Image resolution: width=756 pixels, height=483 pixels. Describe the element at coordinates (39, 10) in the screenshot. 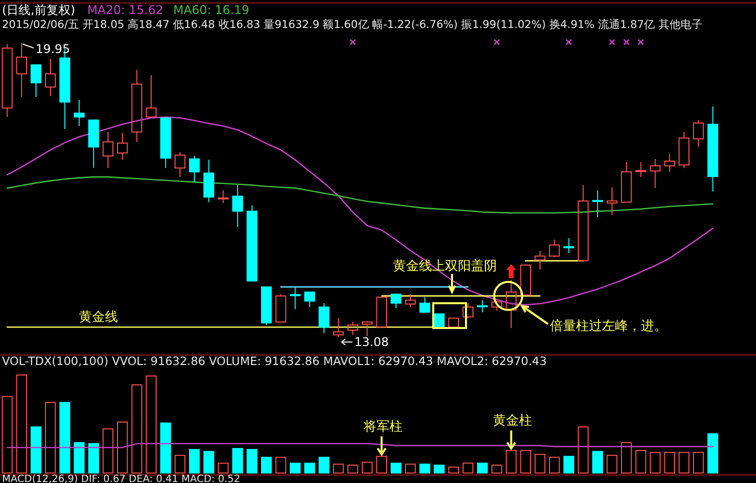

I see `chart-title: (日线,前复权)` at that location.